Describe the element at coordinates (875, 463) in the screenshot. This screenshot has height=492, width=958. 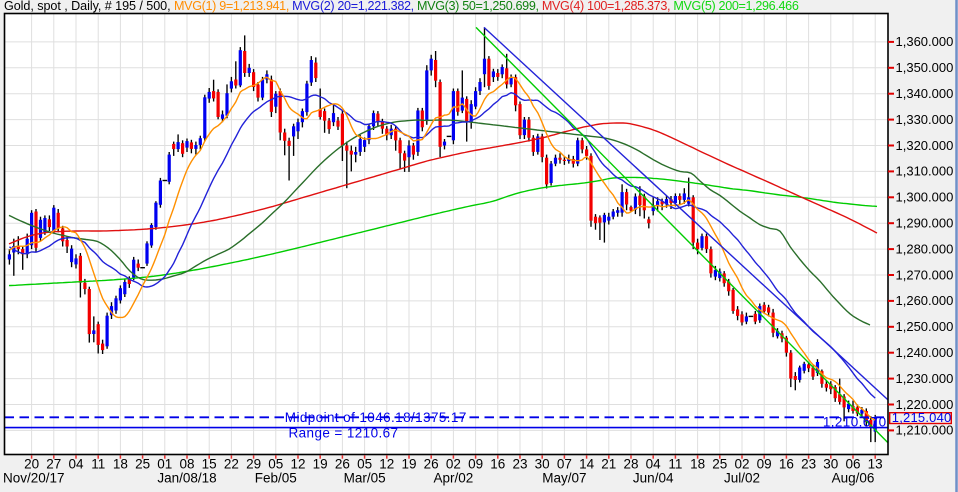
I see `svg-text: 13` at that location.